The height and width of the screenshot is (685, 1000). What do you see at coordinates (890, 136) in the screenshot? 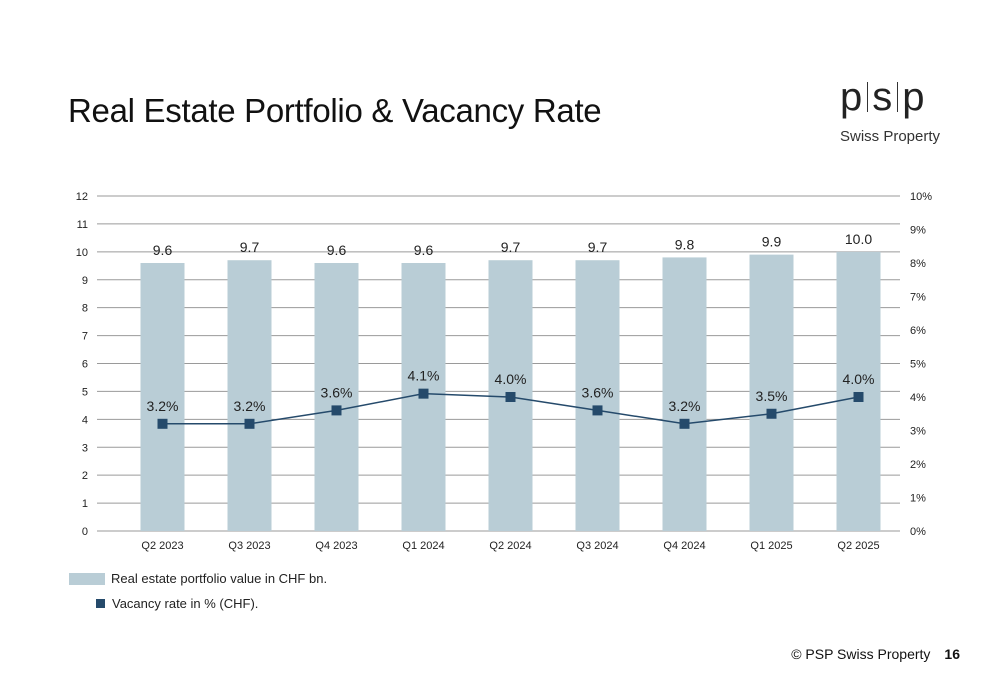
I see `logo-subtitle: Swiss Property` at bounding box center [890, 136].